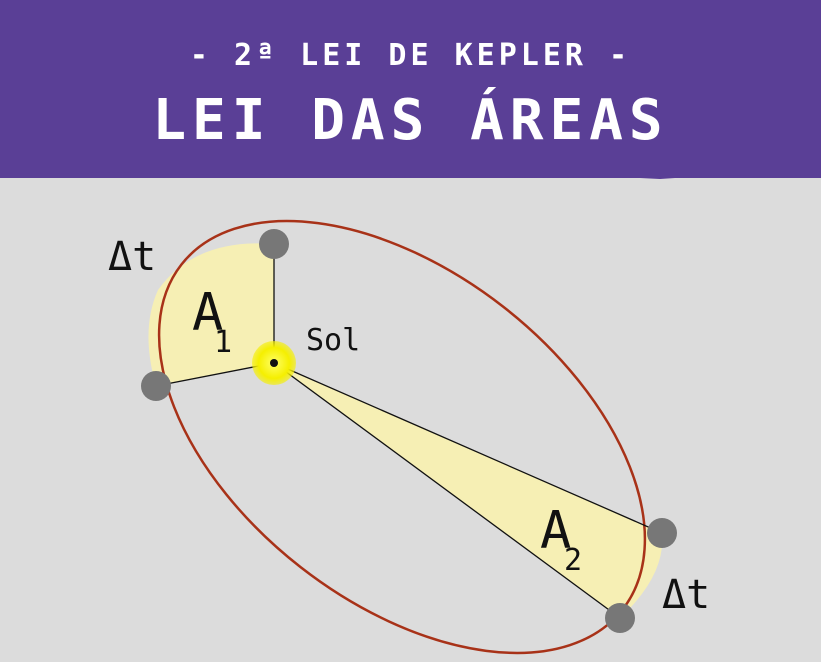 Image resolution: width=821 pixels, height=662 pixels. I want to click on area-a2-subscript: 2, so click(573, 560).